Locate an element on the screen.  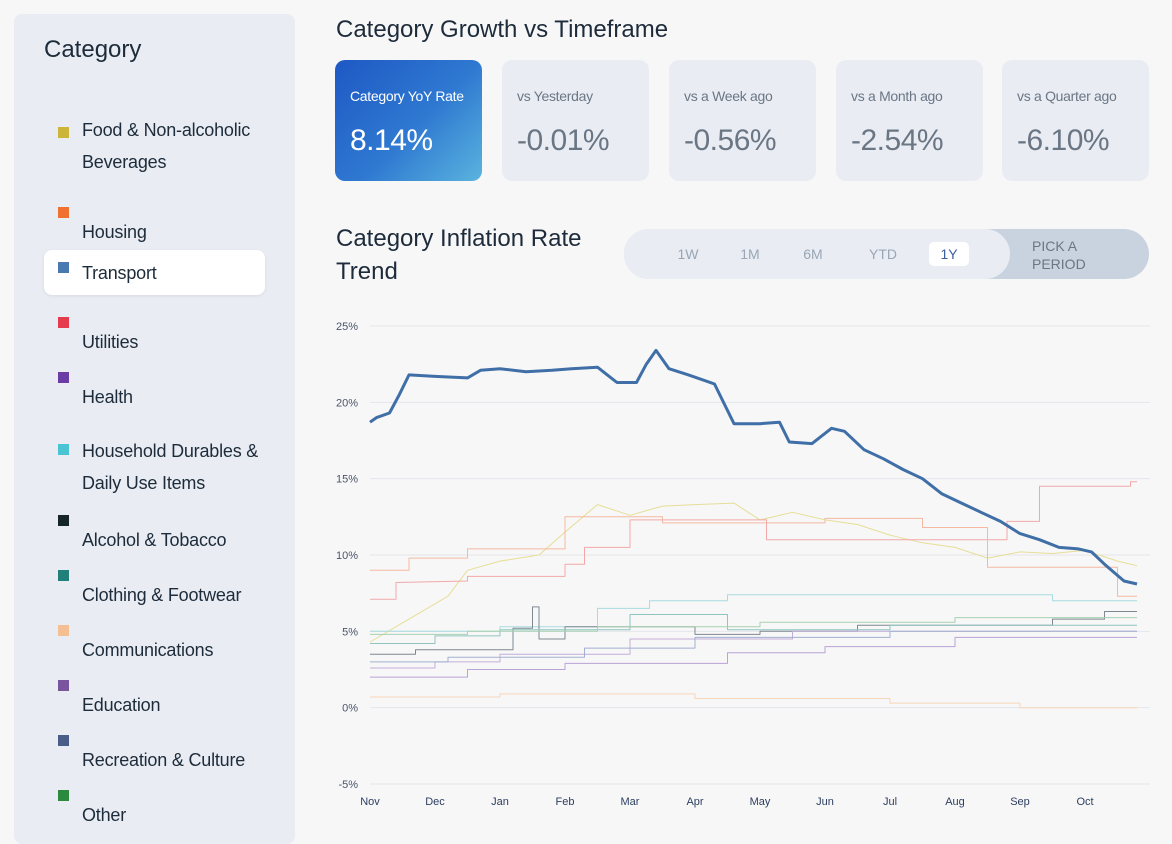
y-tick-label: 0% is located at coordinates (350, 709).